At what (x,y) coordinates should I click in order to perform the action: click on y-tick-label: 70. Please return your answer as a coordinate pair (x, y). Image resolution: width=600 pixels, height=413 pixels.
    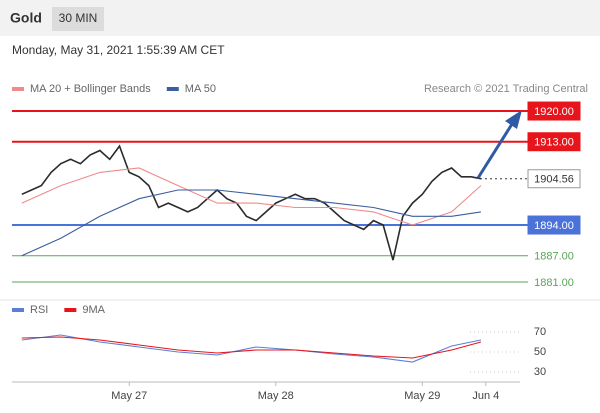
    Looking at the image, I should click on (540, 332).